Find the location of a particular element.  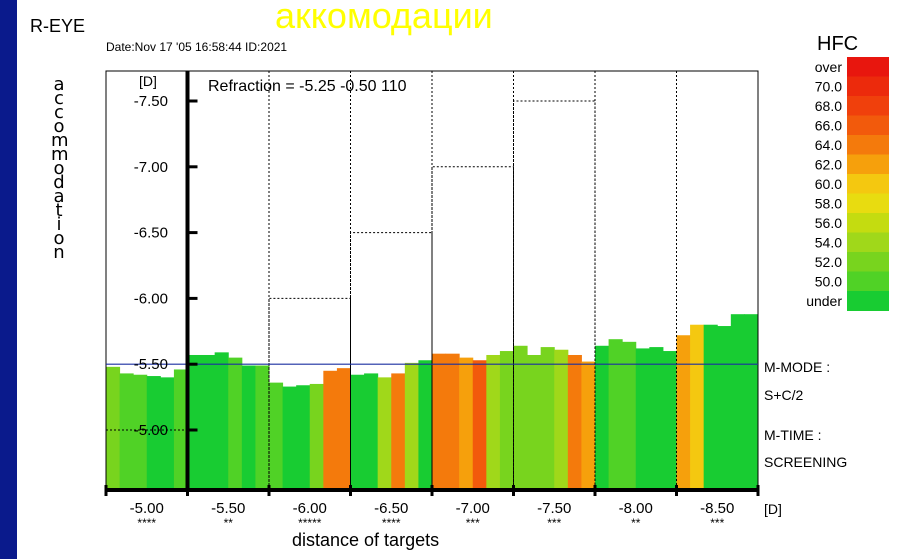

legend-label: 62.0 is located at coordinates (828, 165).